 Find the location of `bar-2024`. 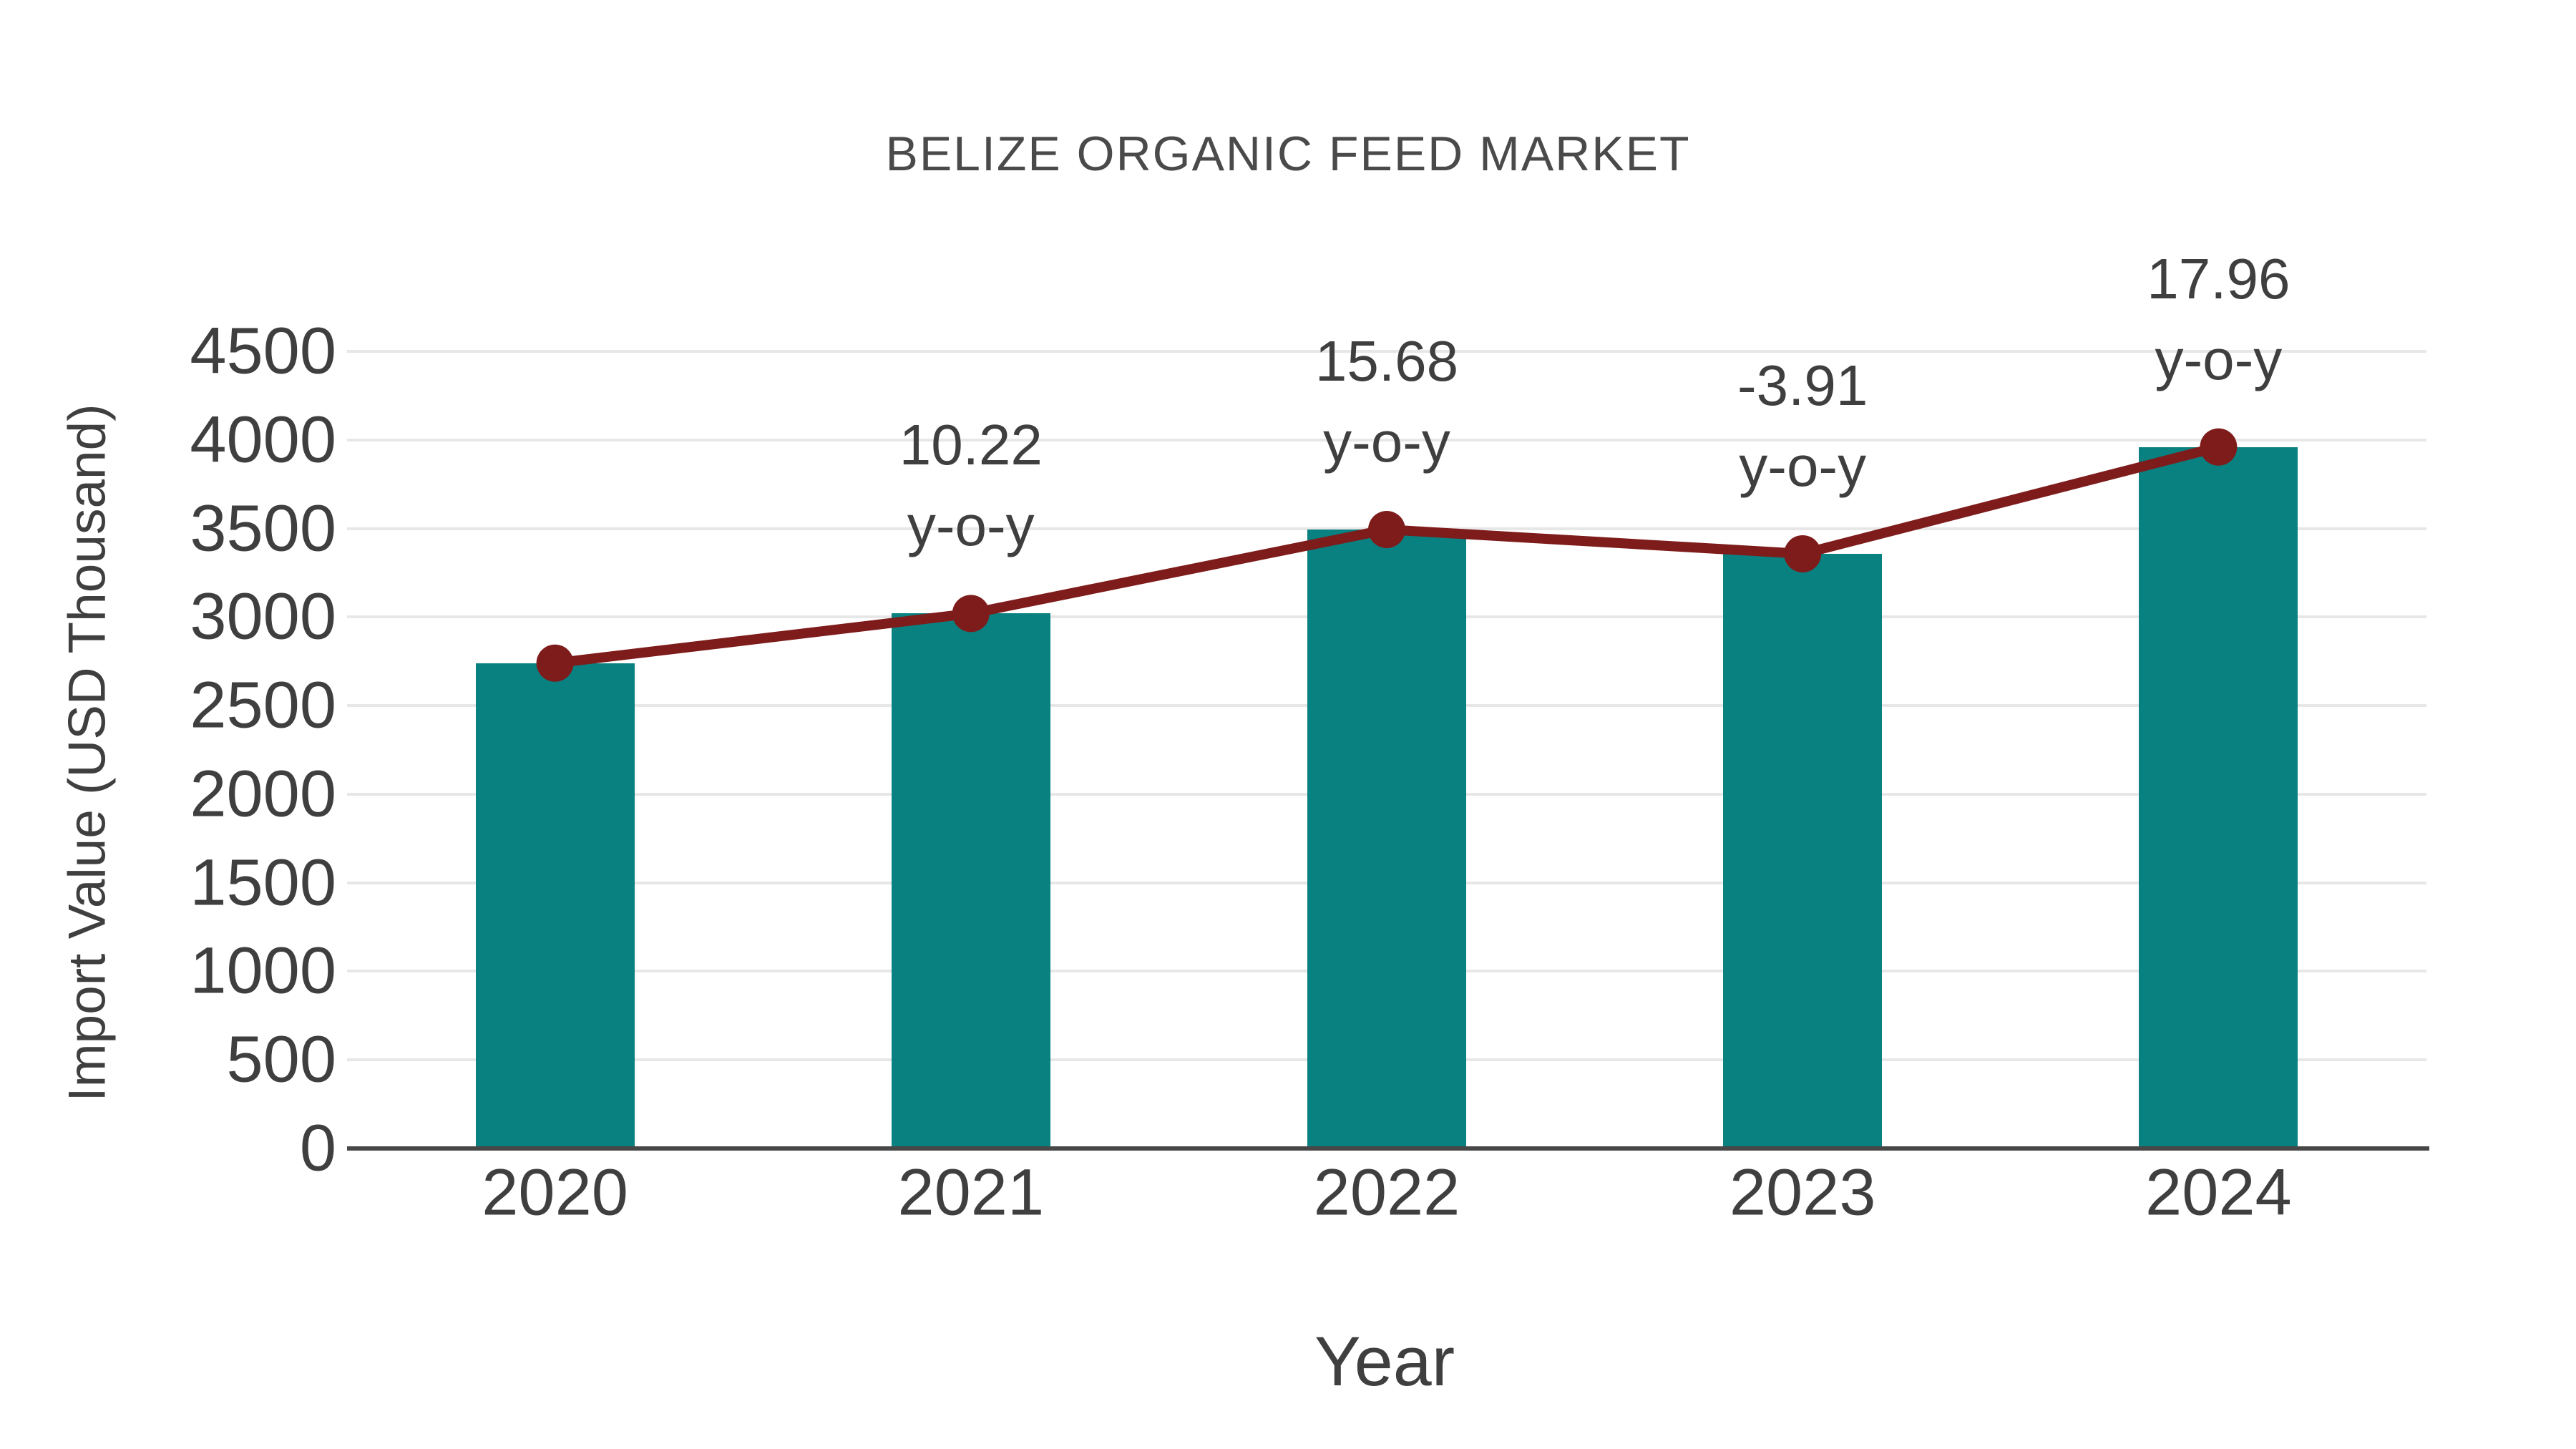

bar-2024 is located at coordinates (2218, 797).